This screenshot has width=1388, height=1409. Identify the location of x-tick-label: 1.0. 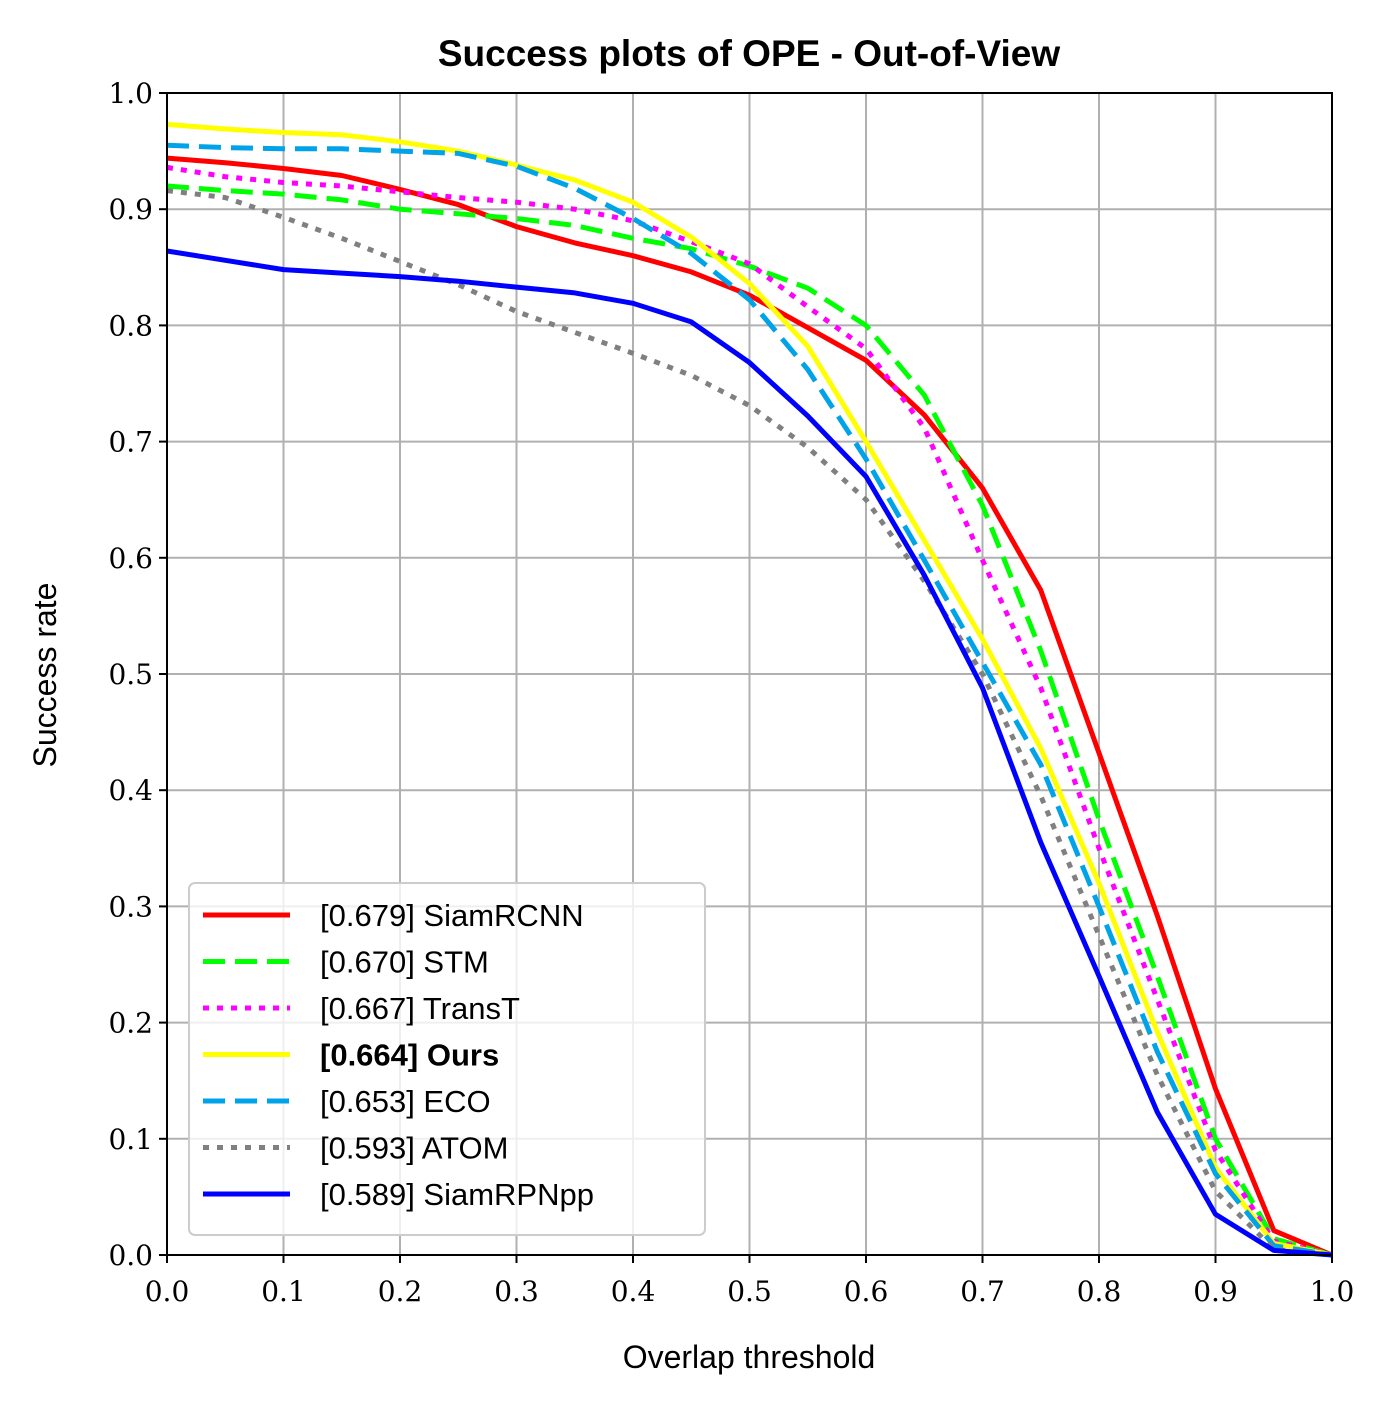
(1332, 1291).